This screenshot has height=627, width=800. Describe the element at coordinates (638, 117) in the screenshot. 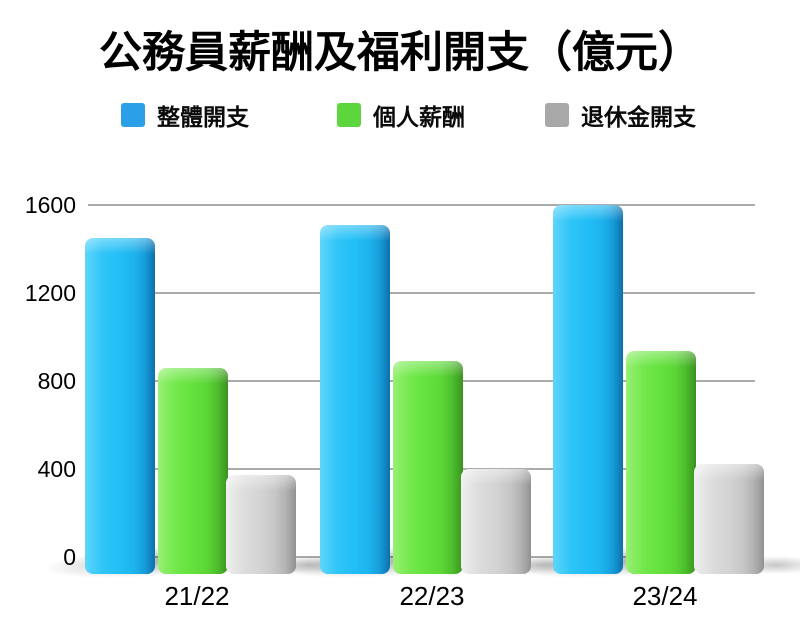

I see `legend-label-pension: 退休金開支` at that location.